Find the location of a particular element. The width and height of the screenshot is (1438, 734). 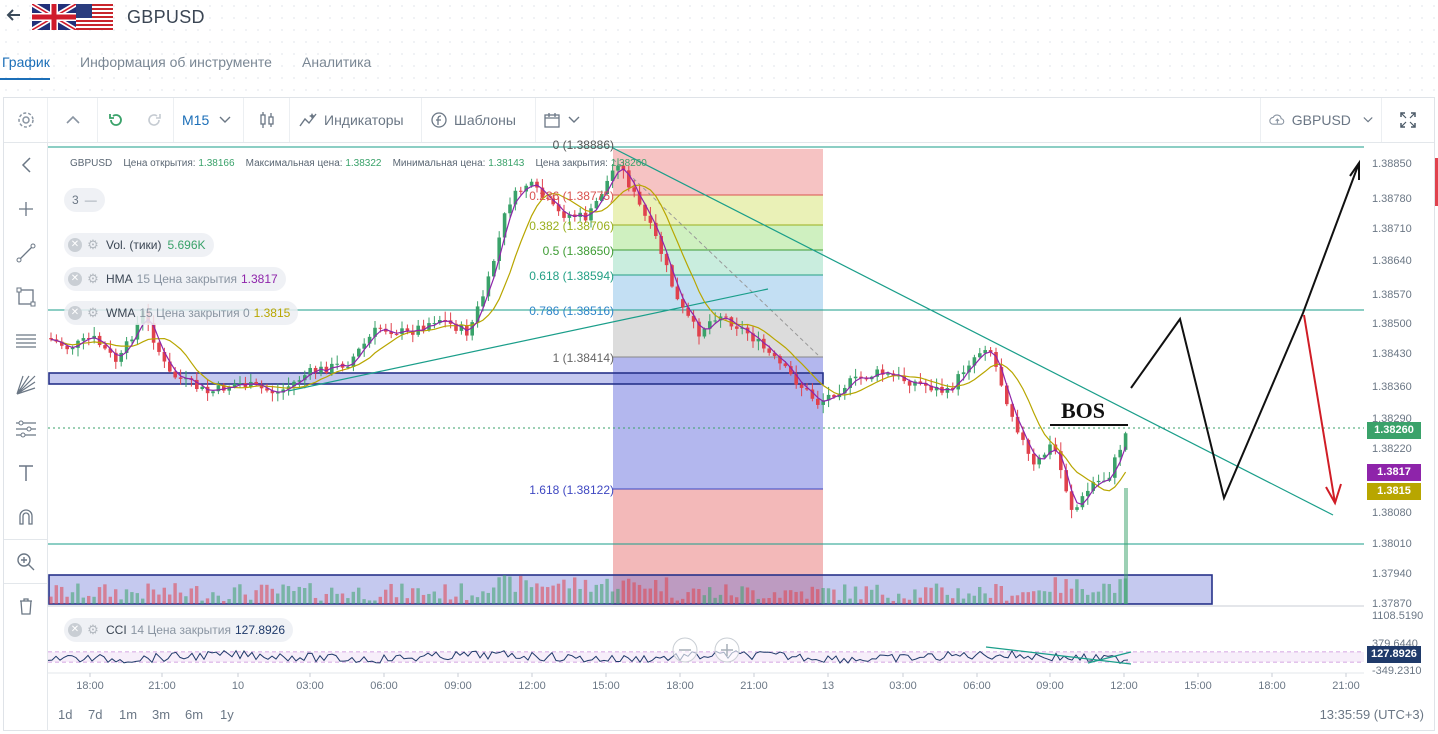

range-3m: 3m is located at coordinates (161, 714).